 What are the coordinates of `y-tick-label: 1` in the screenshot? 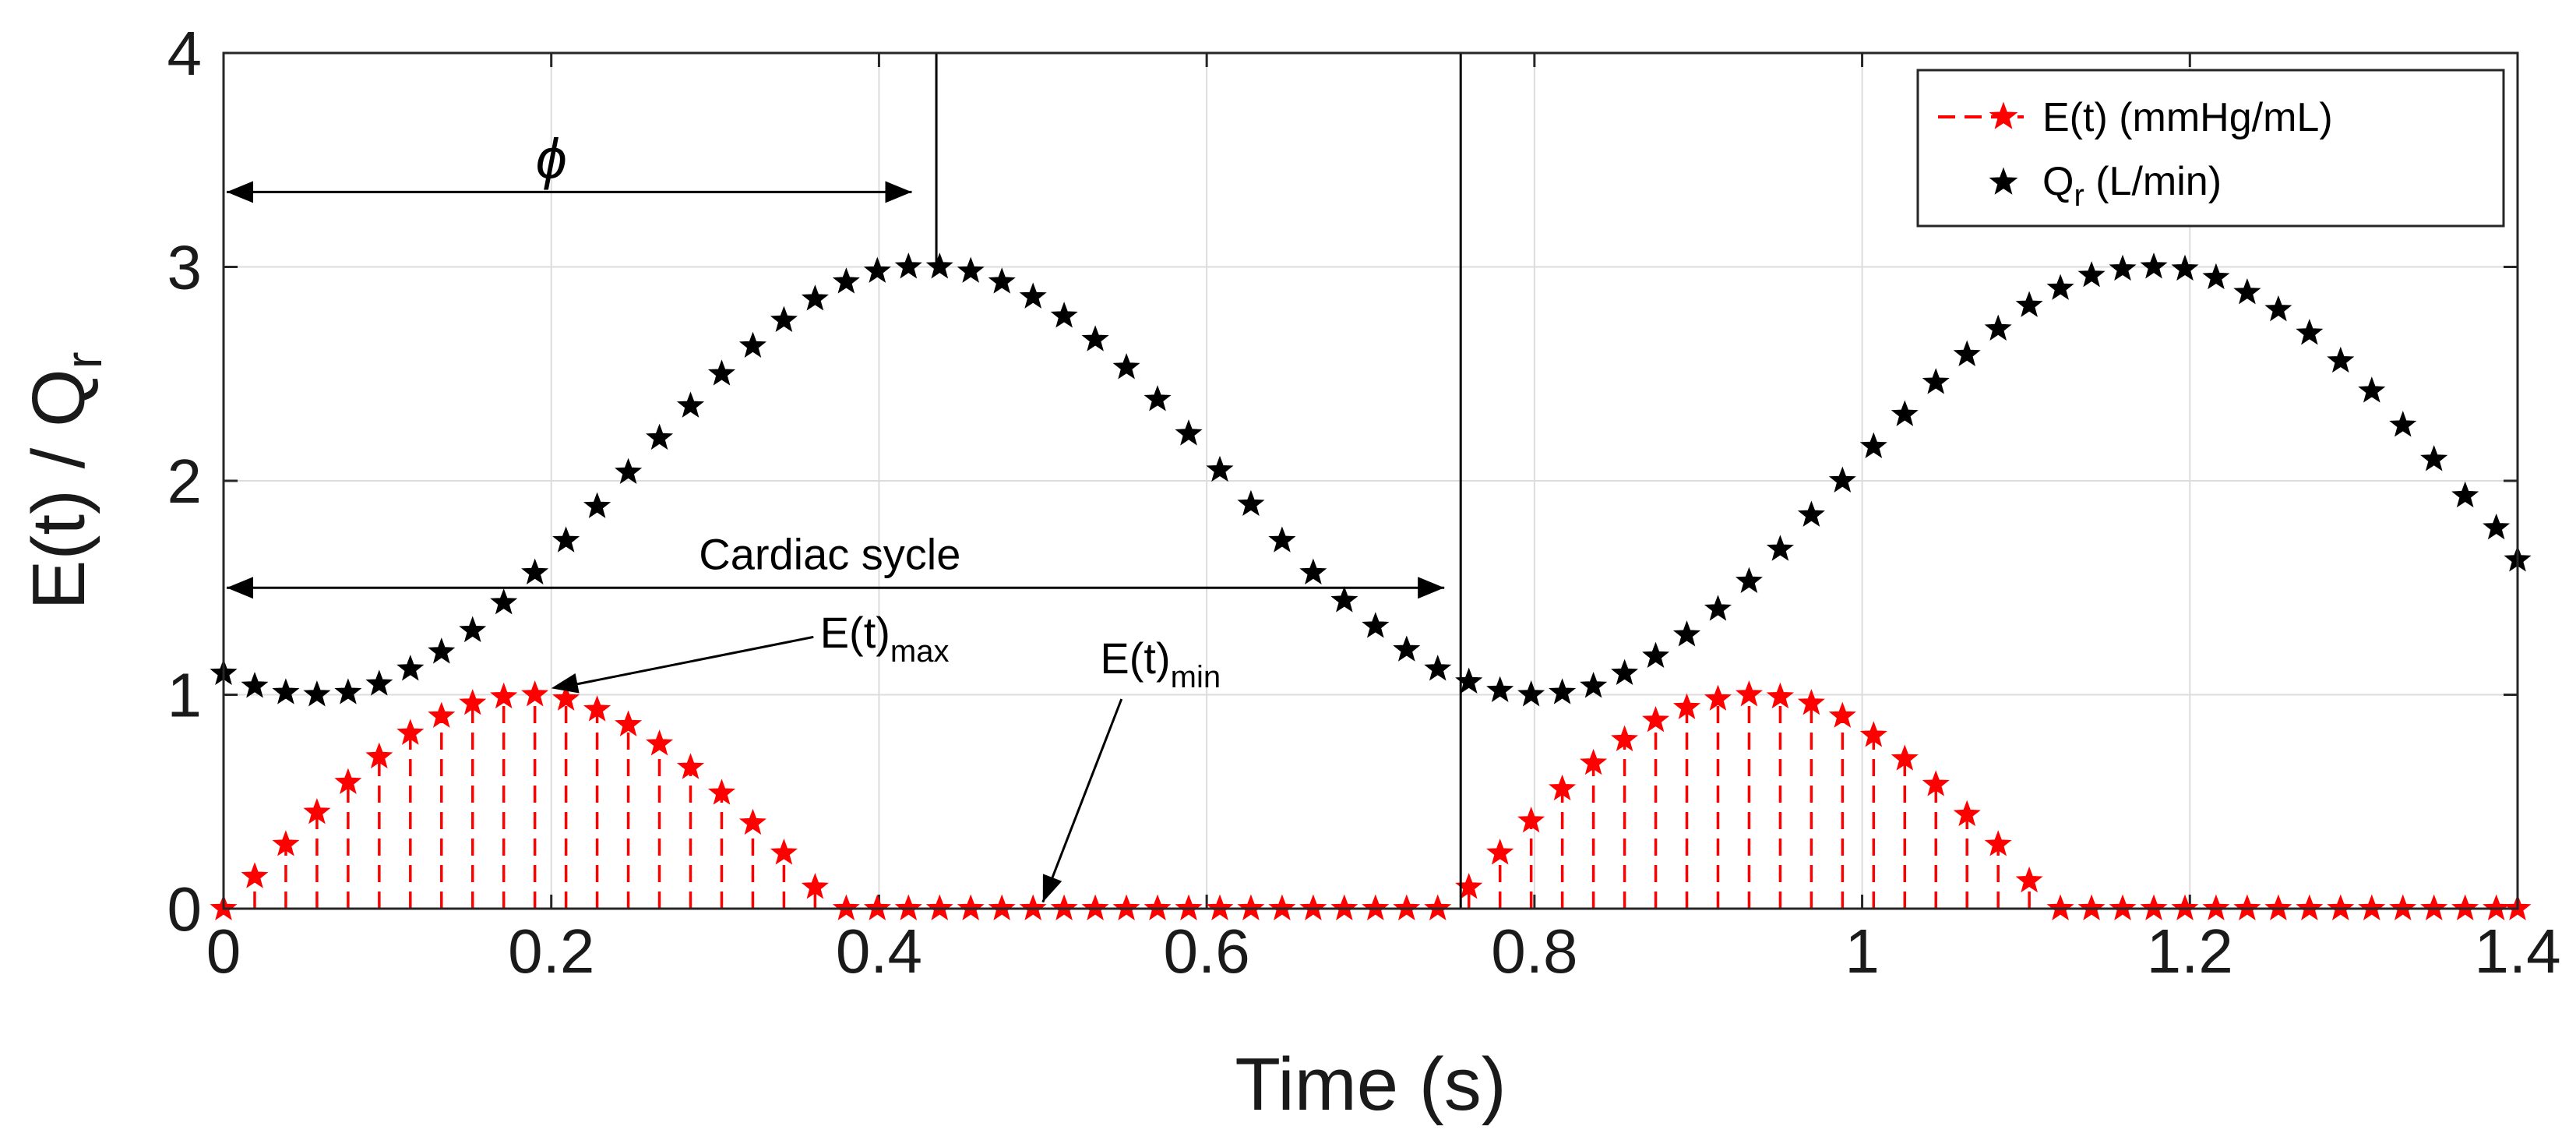 It's located at (185, 695).